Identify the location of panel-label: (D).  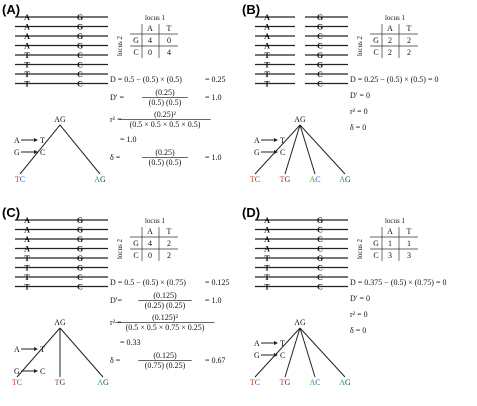
(251, 212).